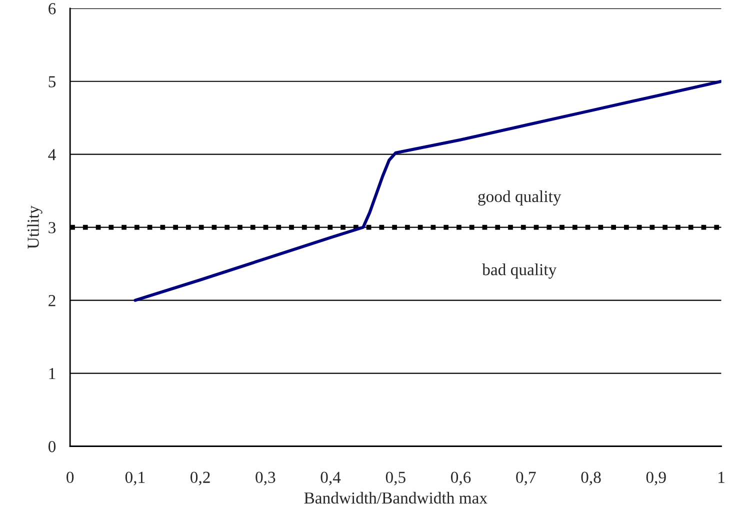 The image size is (730, 525). What do you see at coordinates (460, 479) in the screenshot?
I see `x-tick-label: 0,6` at bounding box center [460, 479].